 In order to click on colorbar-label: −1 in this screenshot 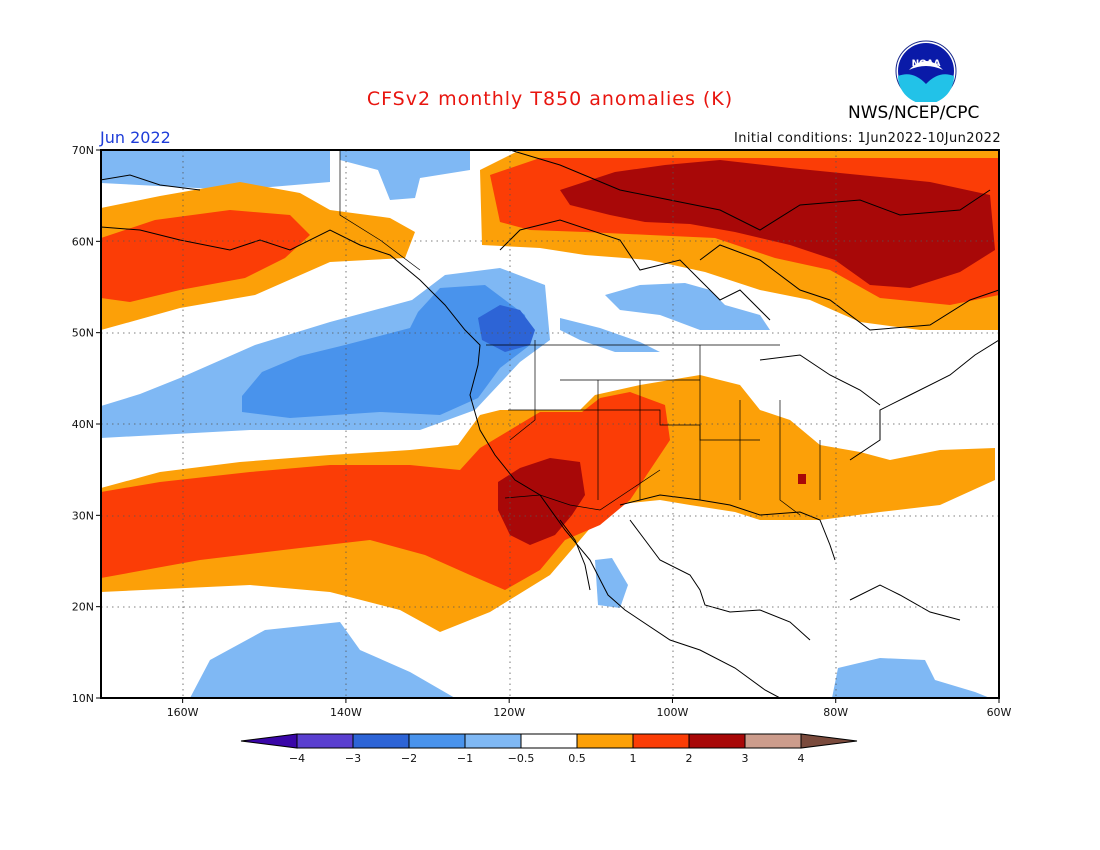, I will do `click(465, 758)`.